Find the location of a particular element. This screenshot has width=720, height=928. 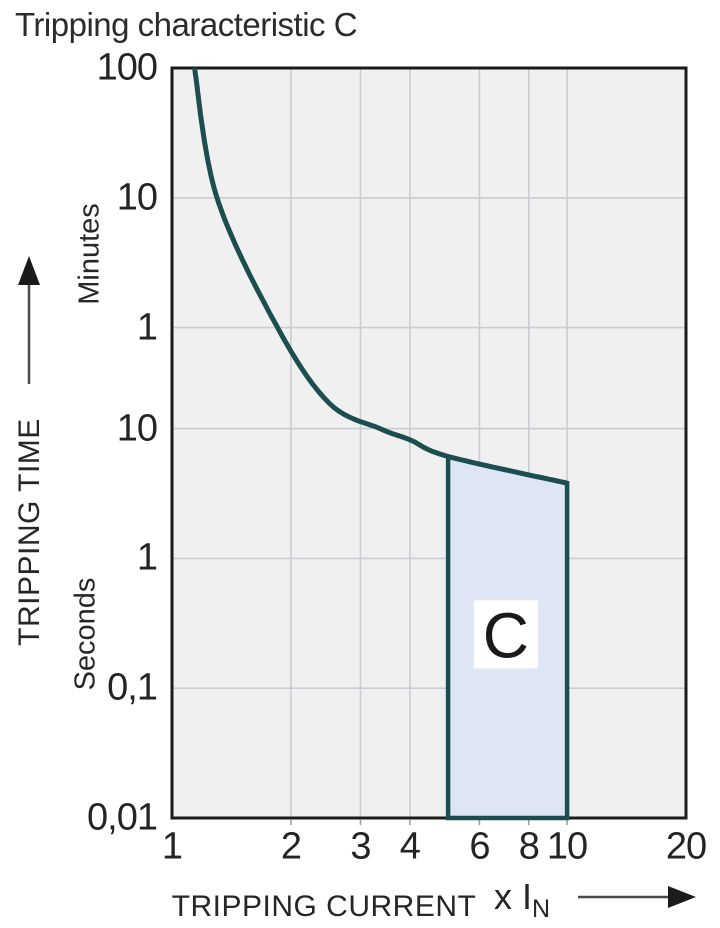

x-tick-label: 20 is located at coordinates (686, 846).